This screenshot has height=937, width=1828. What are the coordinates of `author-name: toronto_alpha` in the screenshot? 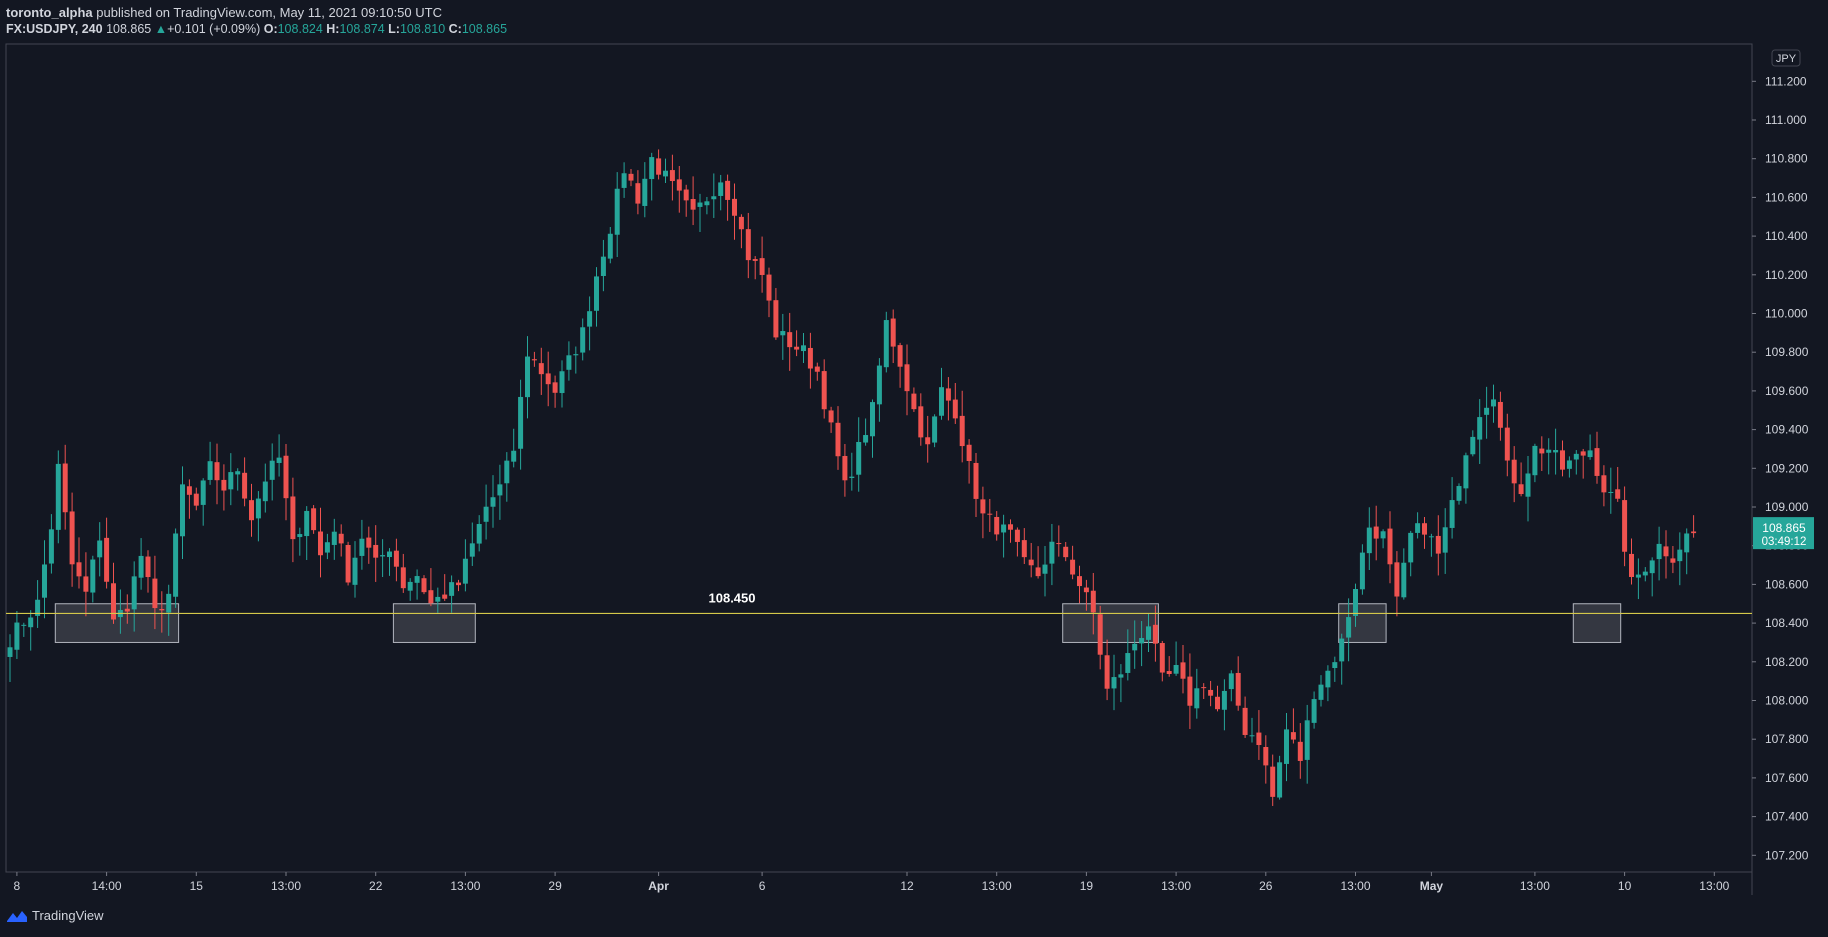 It's located at (49, 12).